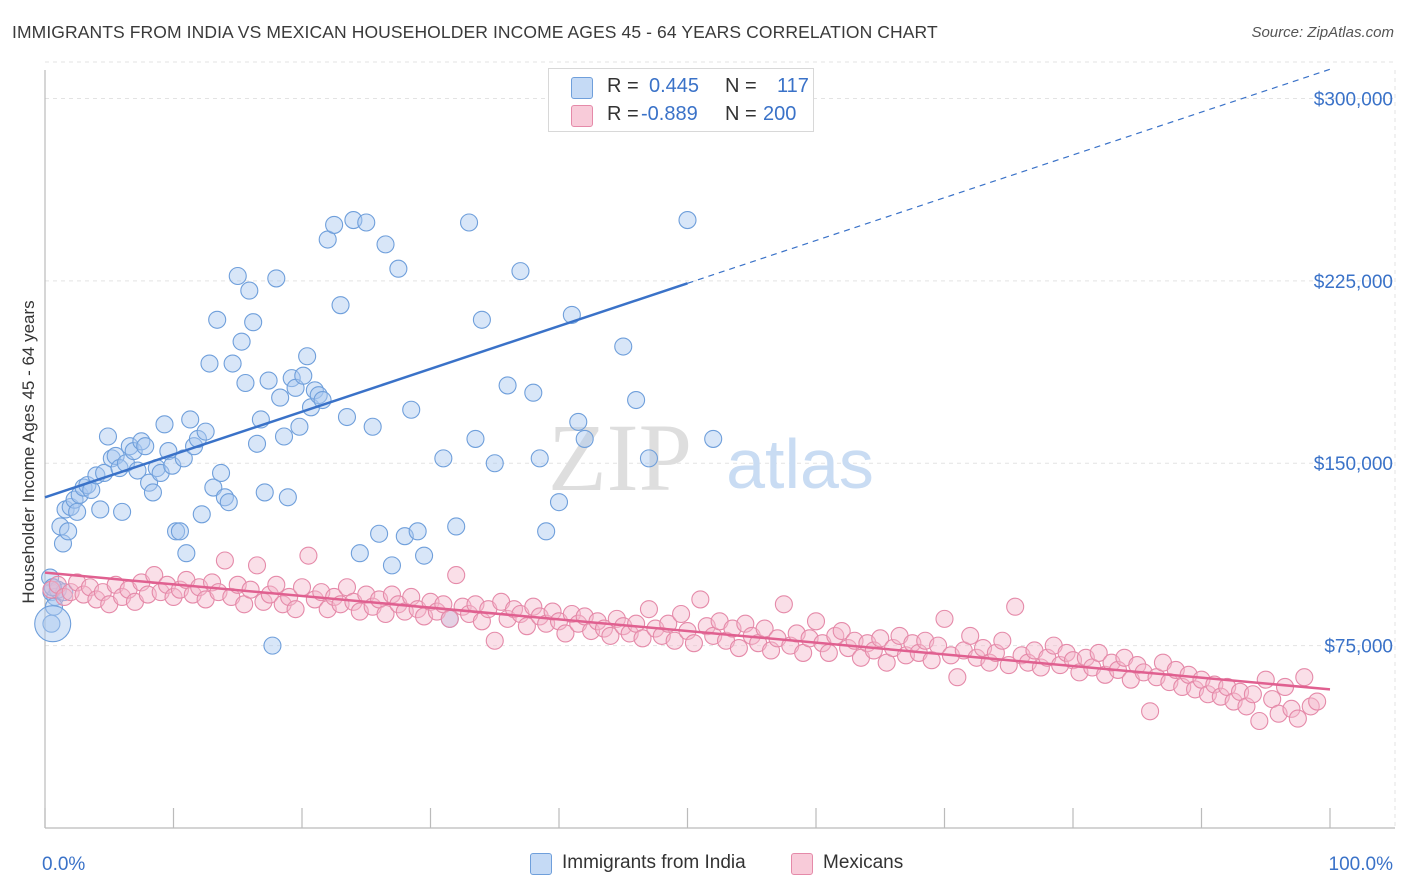 Image resolution: width=1406 pixels, height=892 pixels. Describe the element at coordinates (741, 114) in the screenshot. I see `legend-n-label: N =` at that location.